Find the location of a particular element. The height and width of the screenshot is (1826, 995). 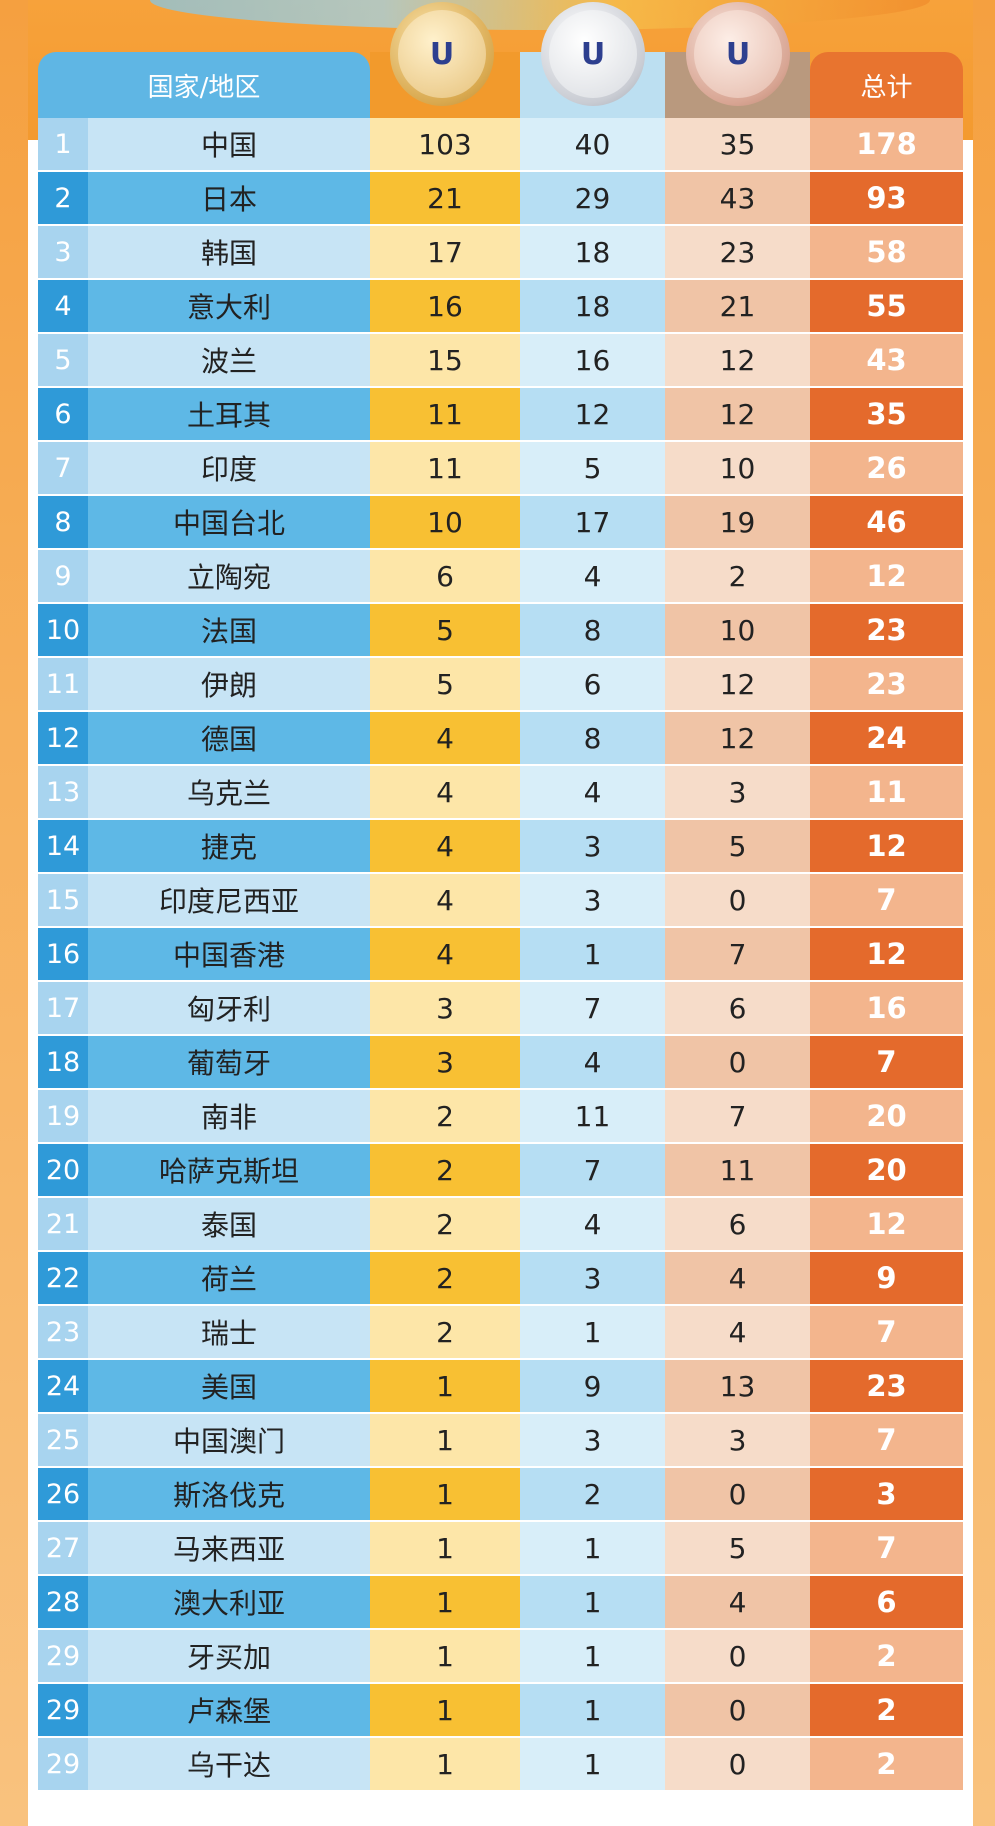

gold-count-cell: 17 is located at coordinates (445, 252).